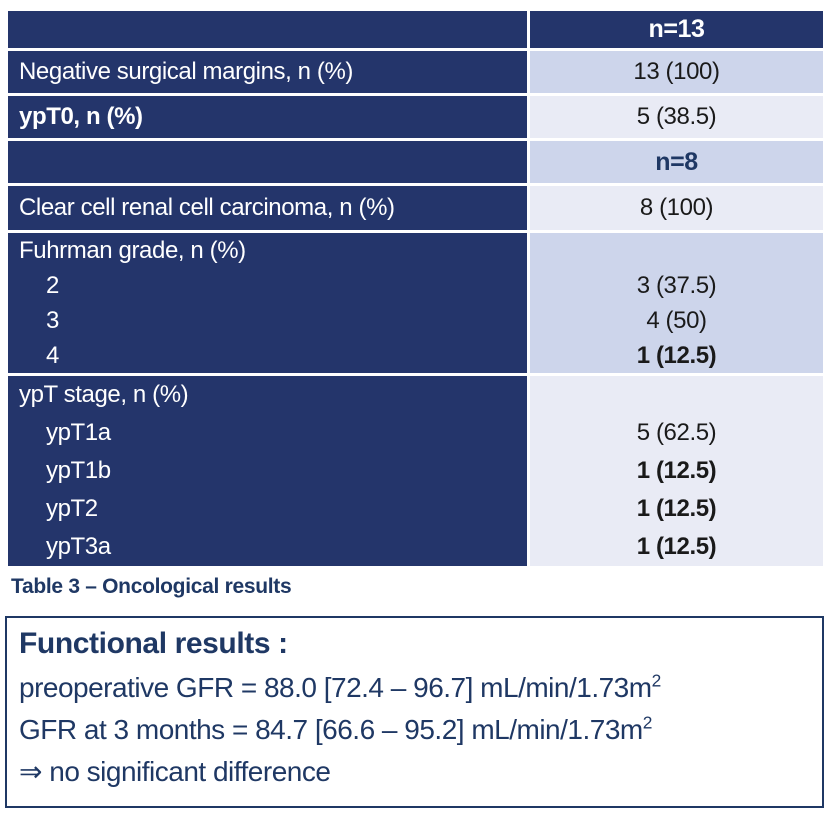  I want to click on sub-label: ypT1a, so click(78, 432).